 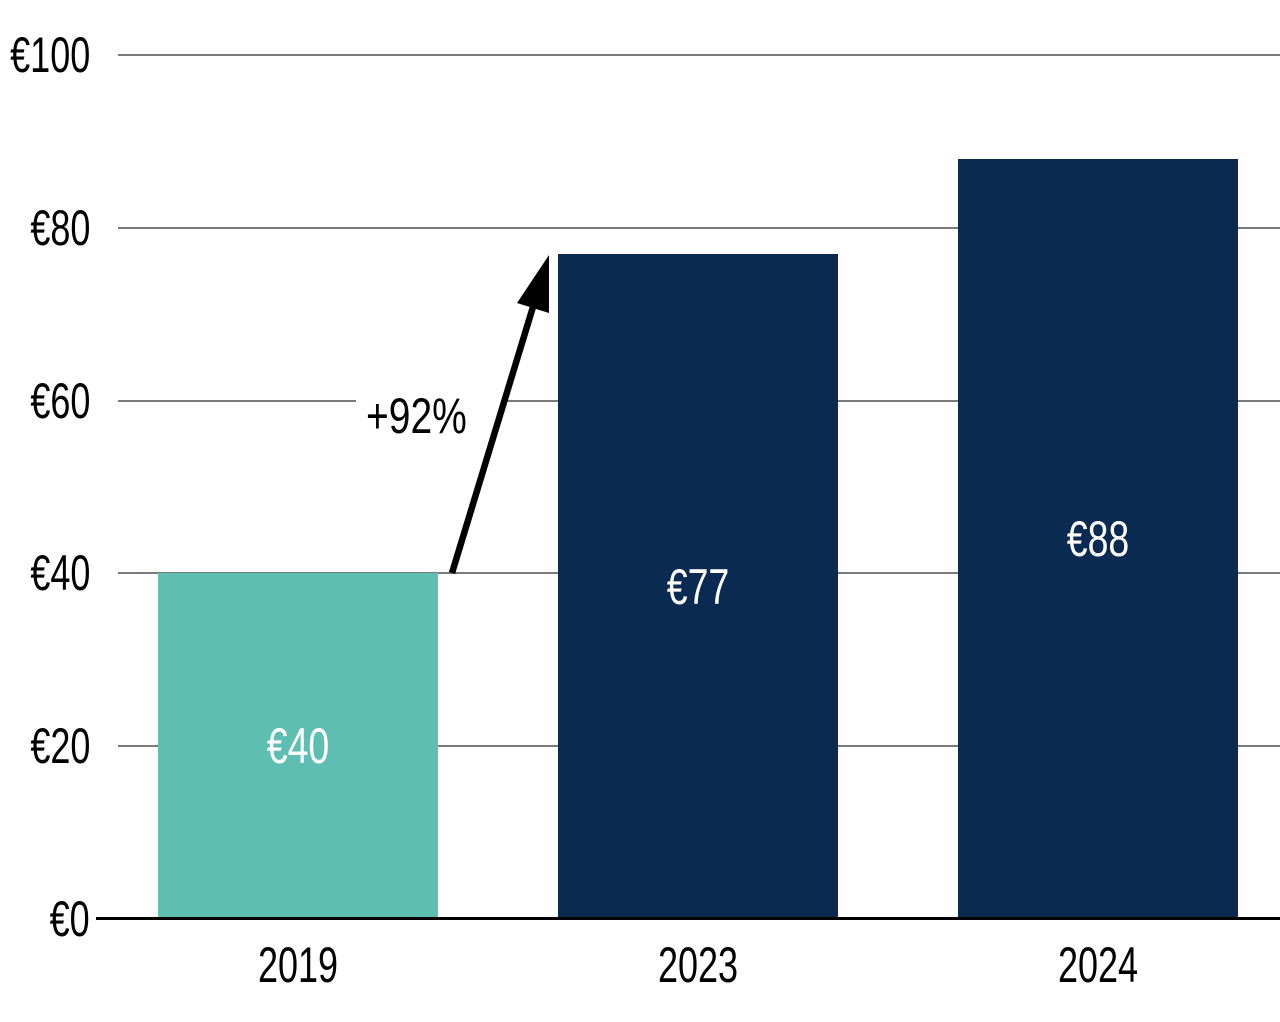 I want to click on y-tick-label: €40, so click(x=59, y=573).